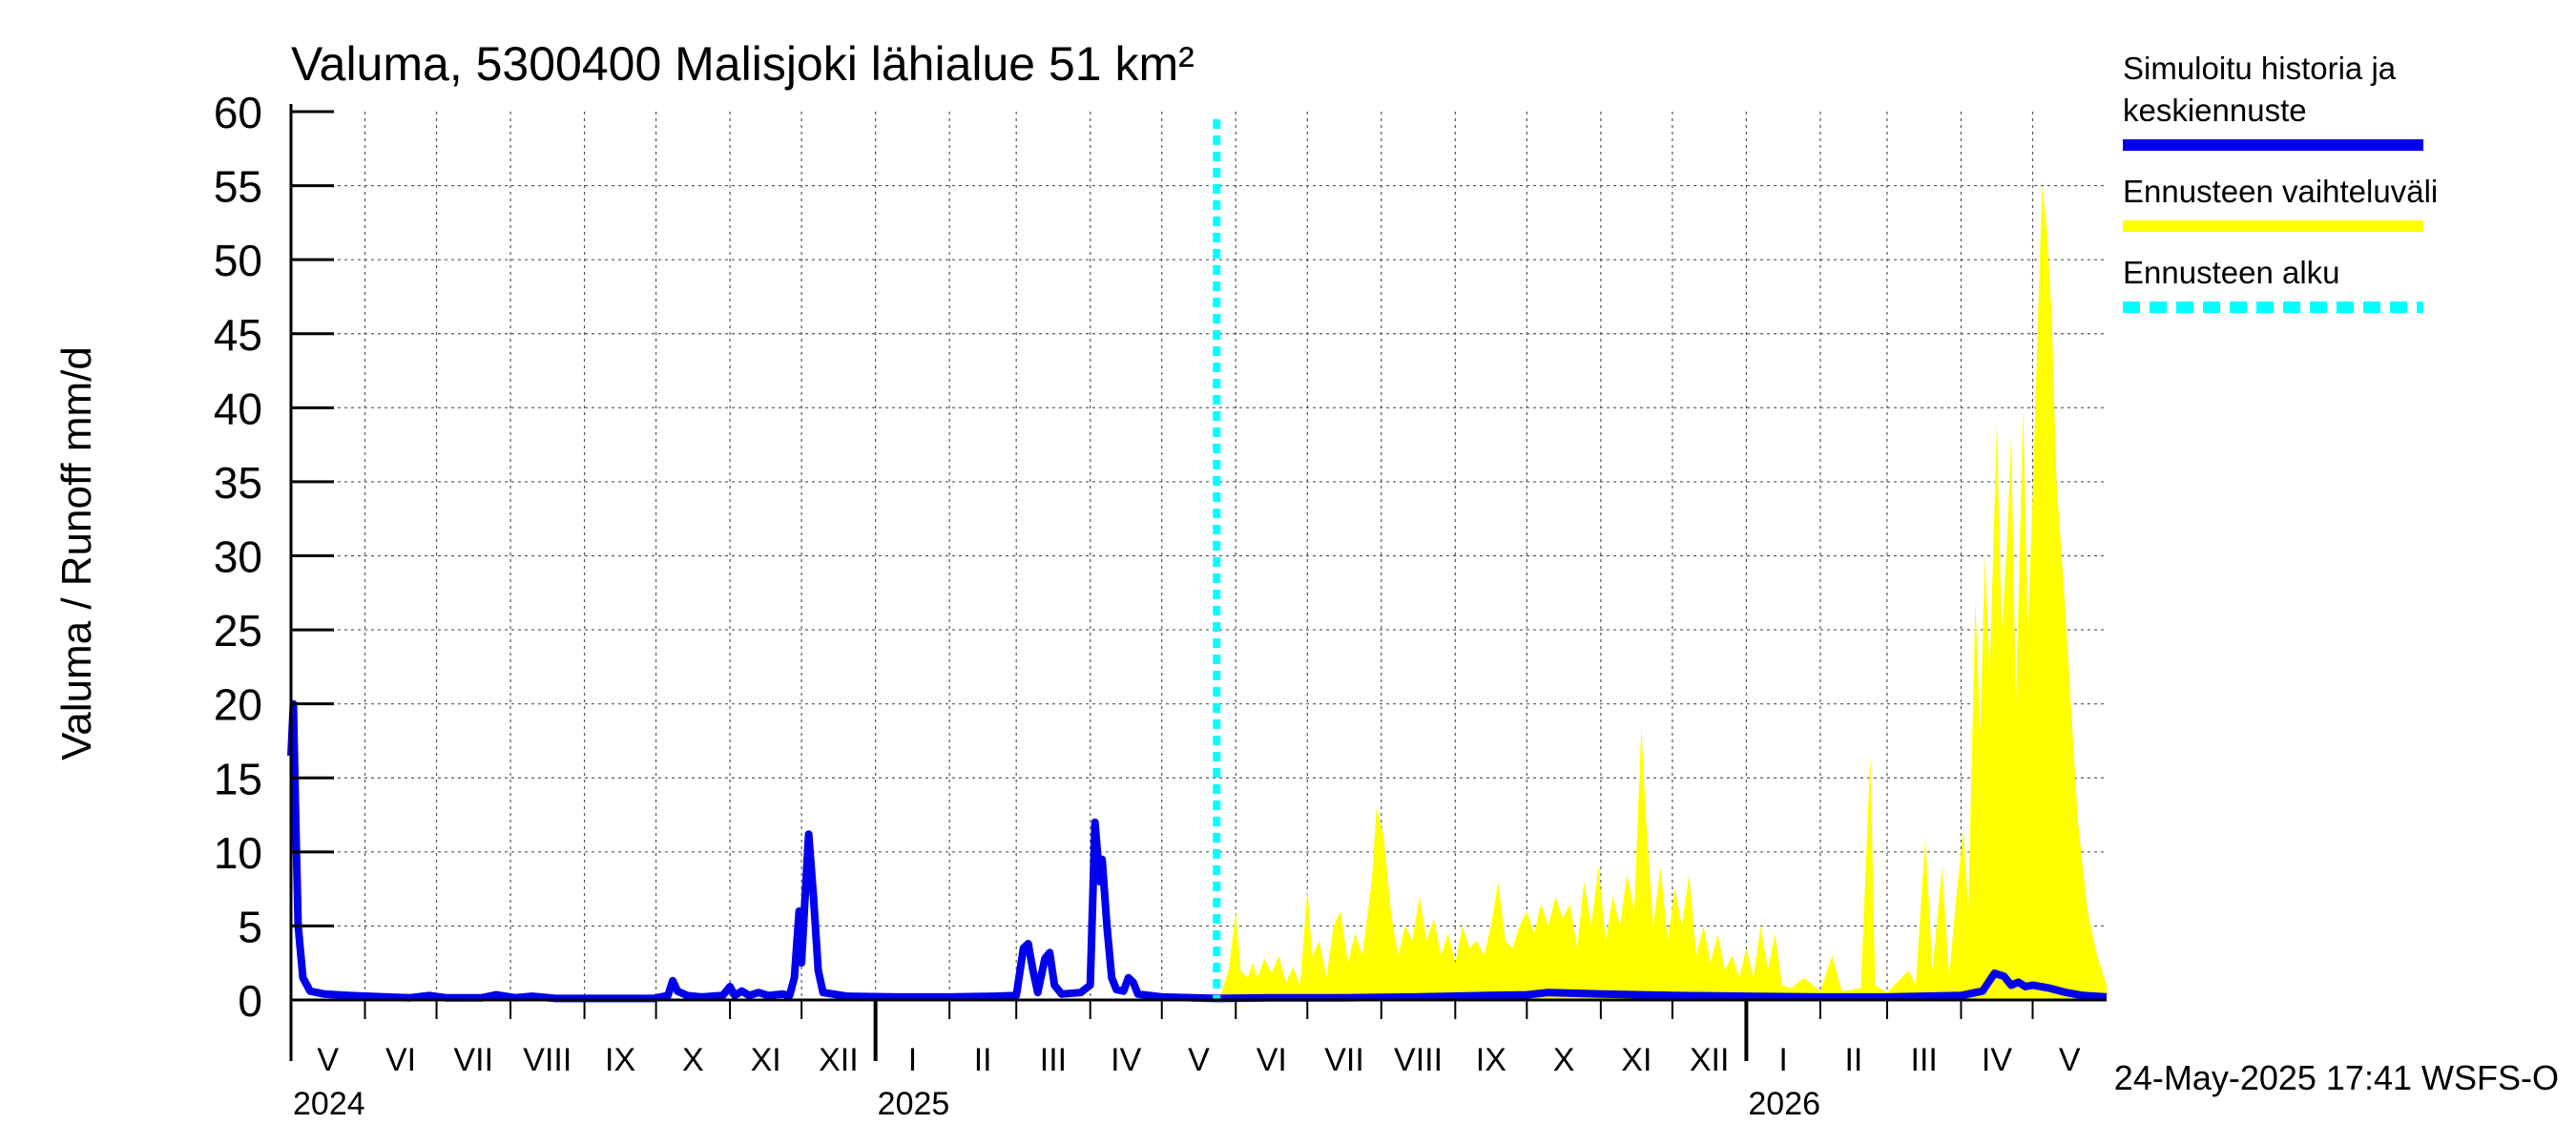  I want to click on y-tick-label: 20, so click(238, 705).